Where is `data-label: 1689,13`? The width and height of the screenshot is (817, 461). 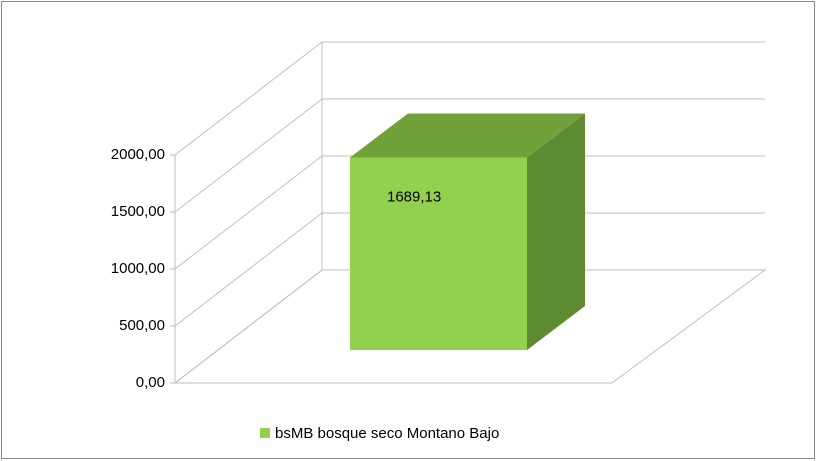 data-label: 1689,13 is located at coordinates (414, 196).